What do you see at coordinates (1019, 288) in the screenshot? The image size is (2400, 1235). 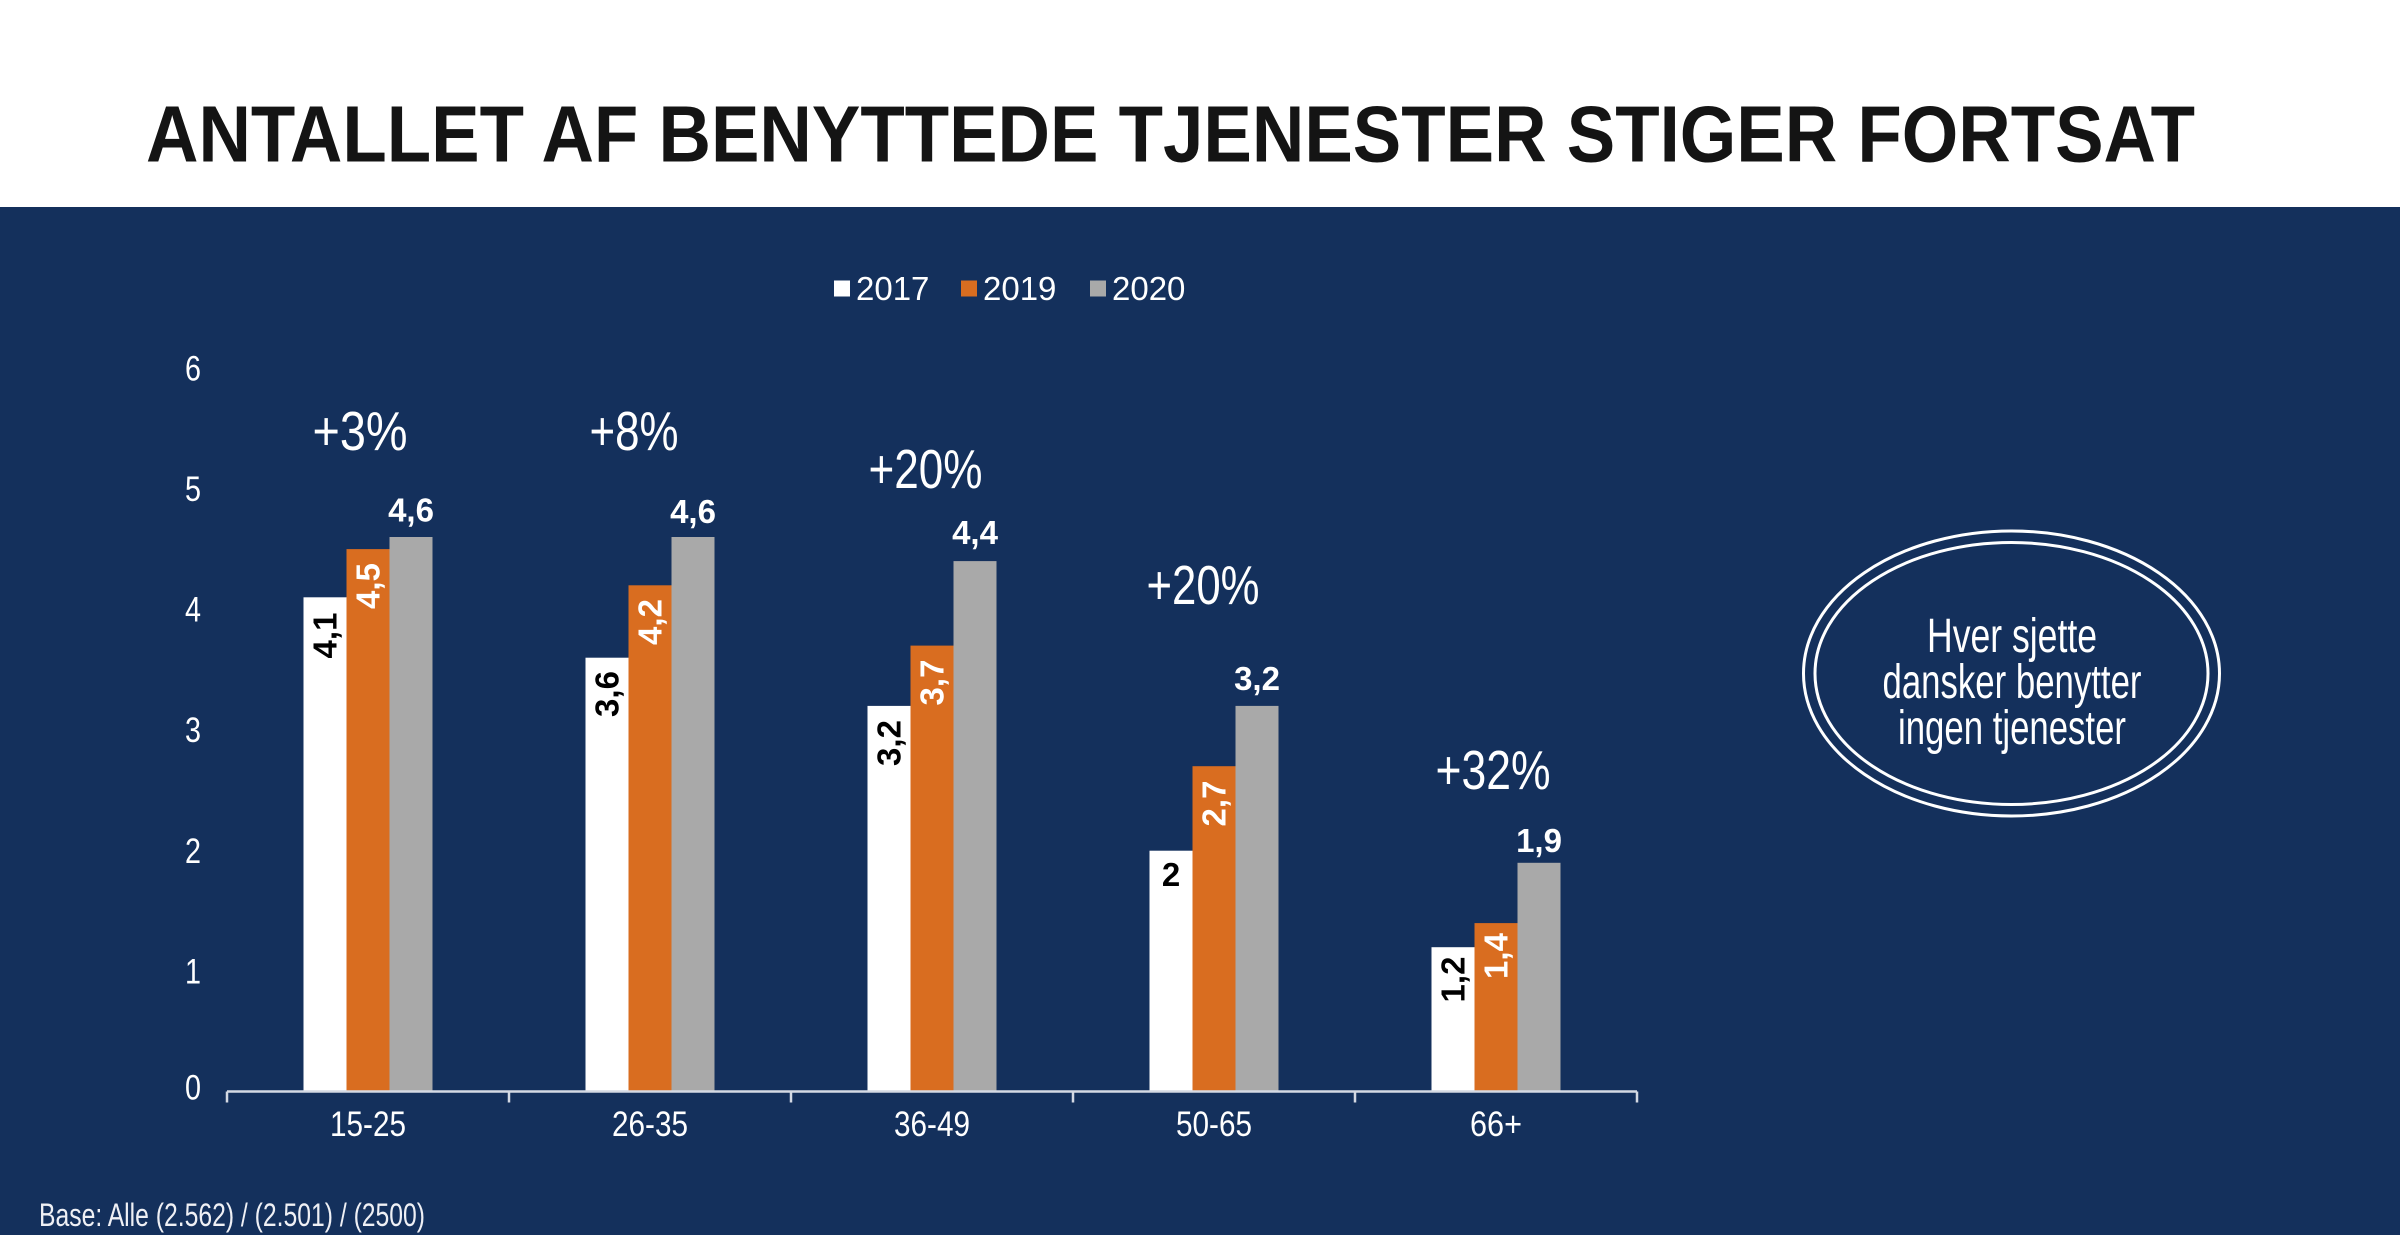 I see `svg-text: 2019` at bounding box center [1019, 288].